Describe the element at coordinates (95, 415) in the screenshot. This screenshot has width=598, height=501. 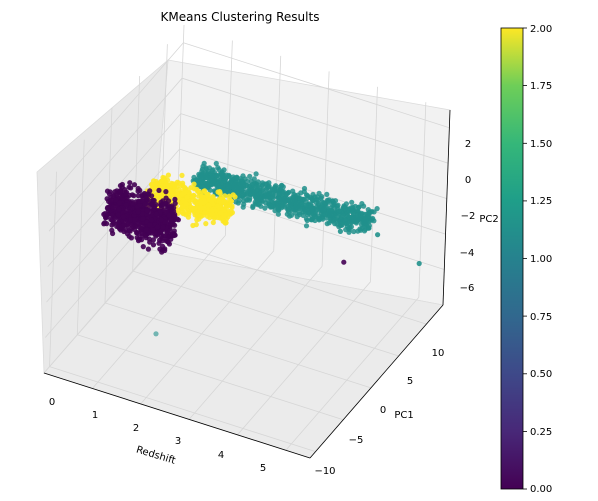
I see `x-tick-label: 1` at that location.